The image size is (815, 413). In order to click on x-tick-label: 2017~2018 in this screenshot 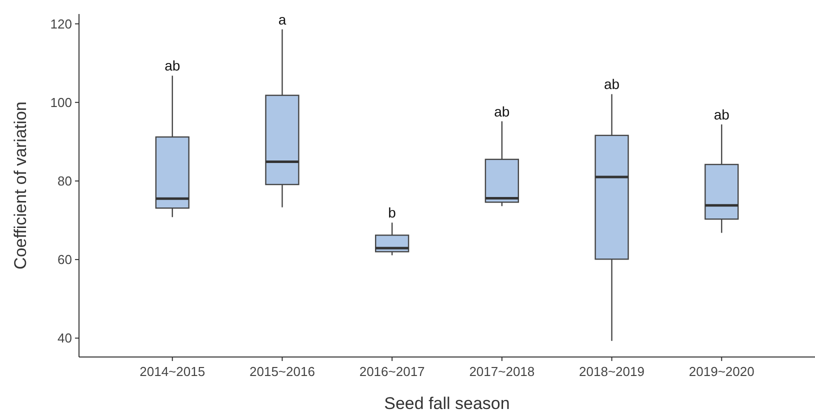, I will do `click(502, 371)`.